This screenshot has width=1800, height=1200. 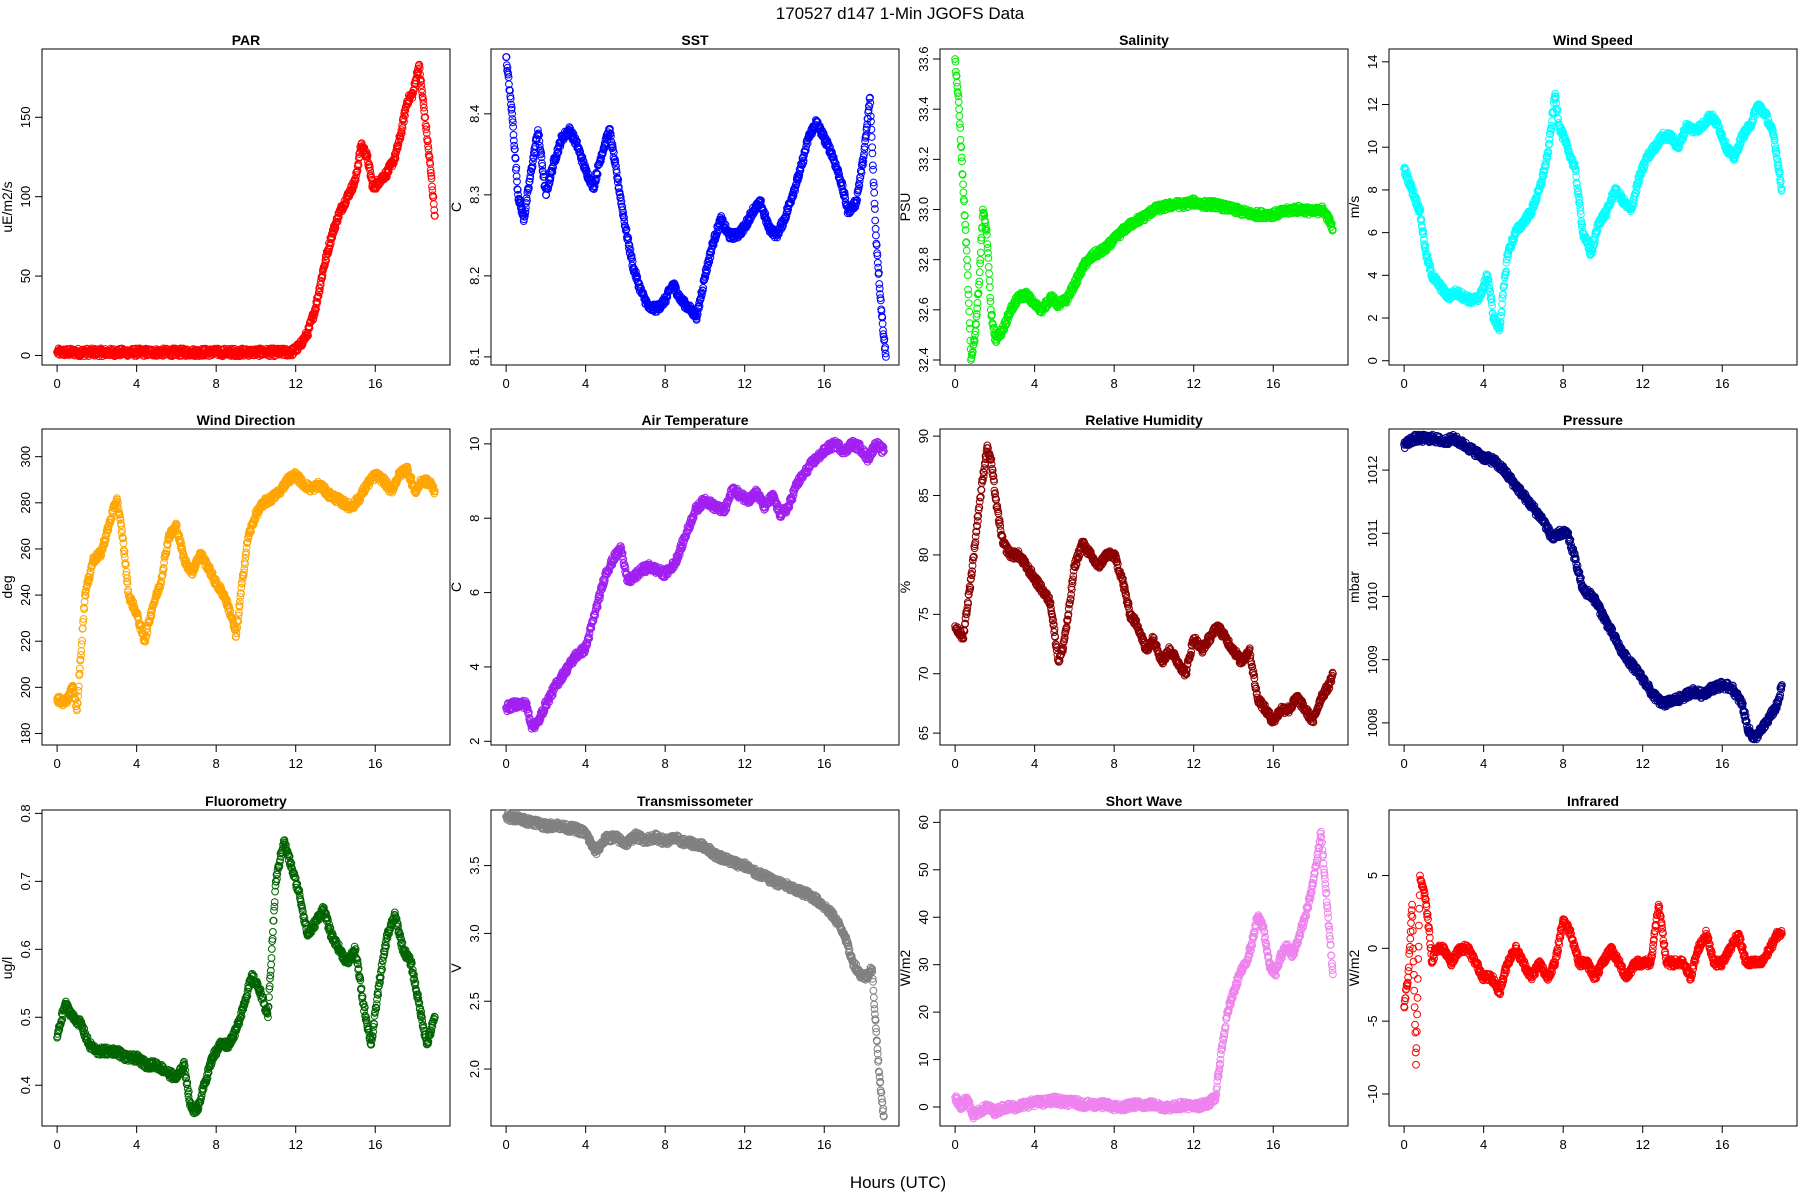 I want to click on wind-direction-x-tick-label: 0, so click(x=56, y=763).